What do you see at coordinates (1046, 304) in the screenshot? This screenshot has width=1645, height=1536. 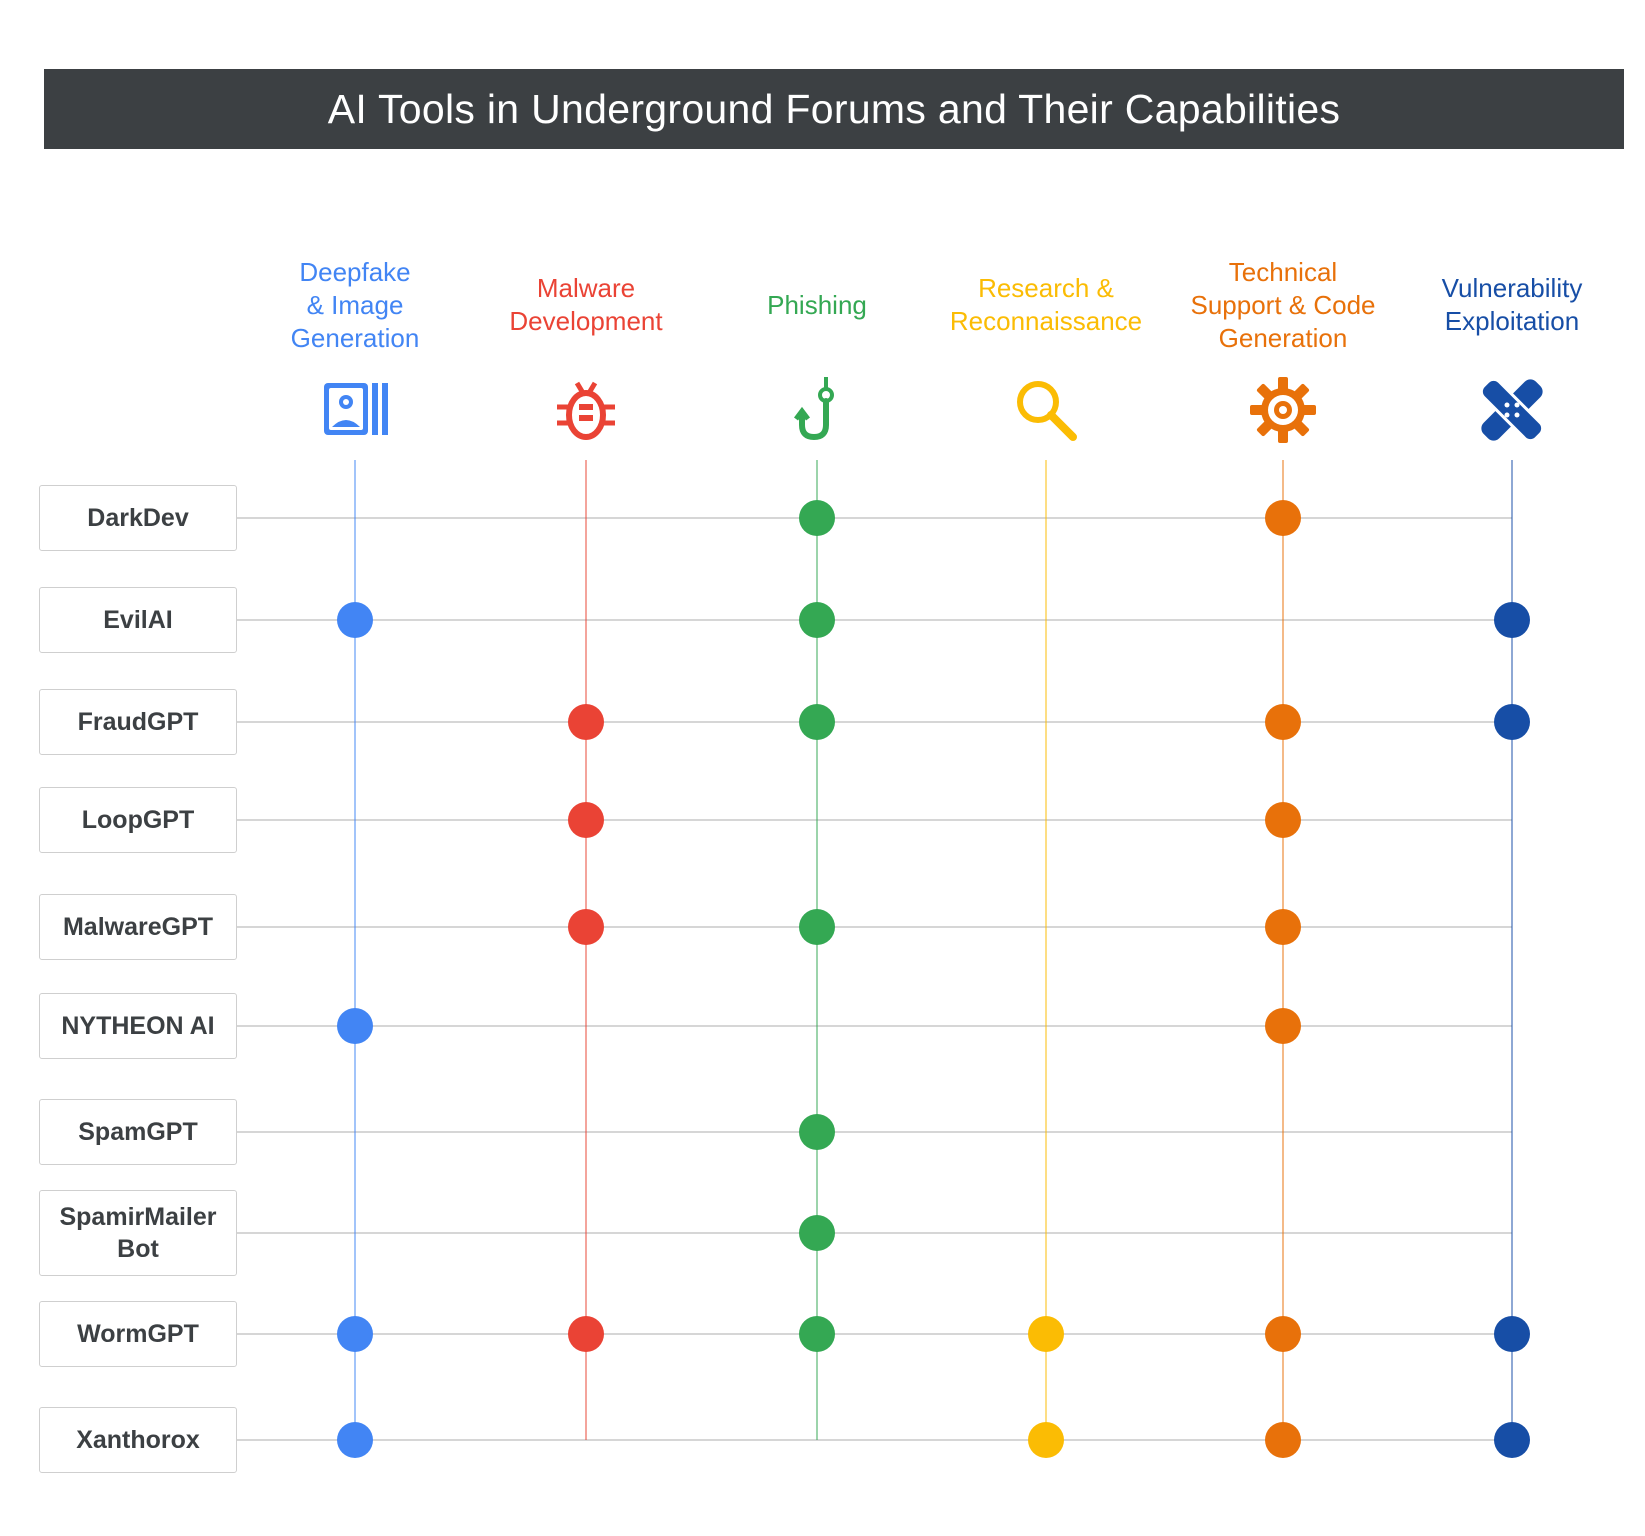 I see `category-label-research: Research & Reconnaissance` at bounding box center [1046, 304].